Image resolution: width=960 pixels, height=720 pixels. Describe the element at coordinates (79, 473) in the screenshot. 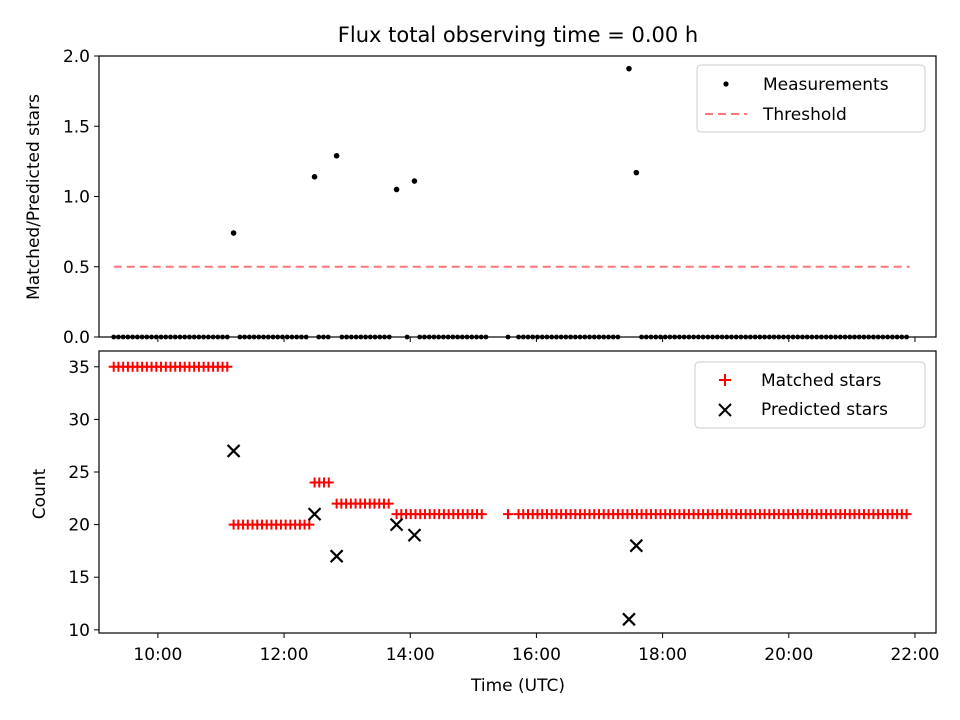

I see `bottom-y-tick-label: 25` at that location.